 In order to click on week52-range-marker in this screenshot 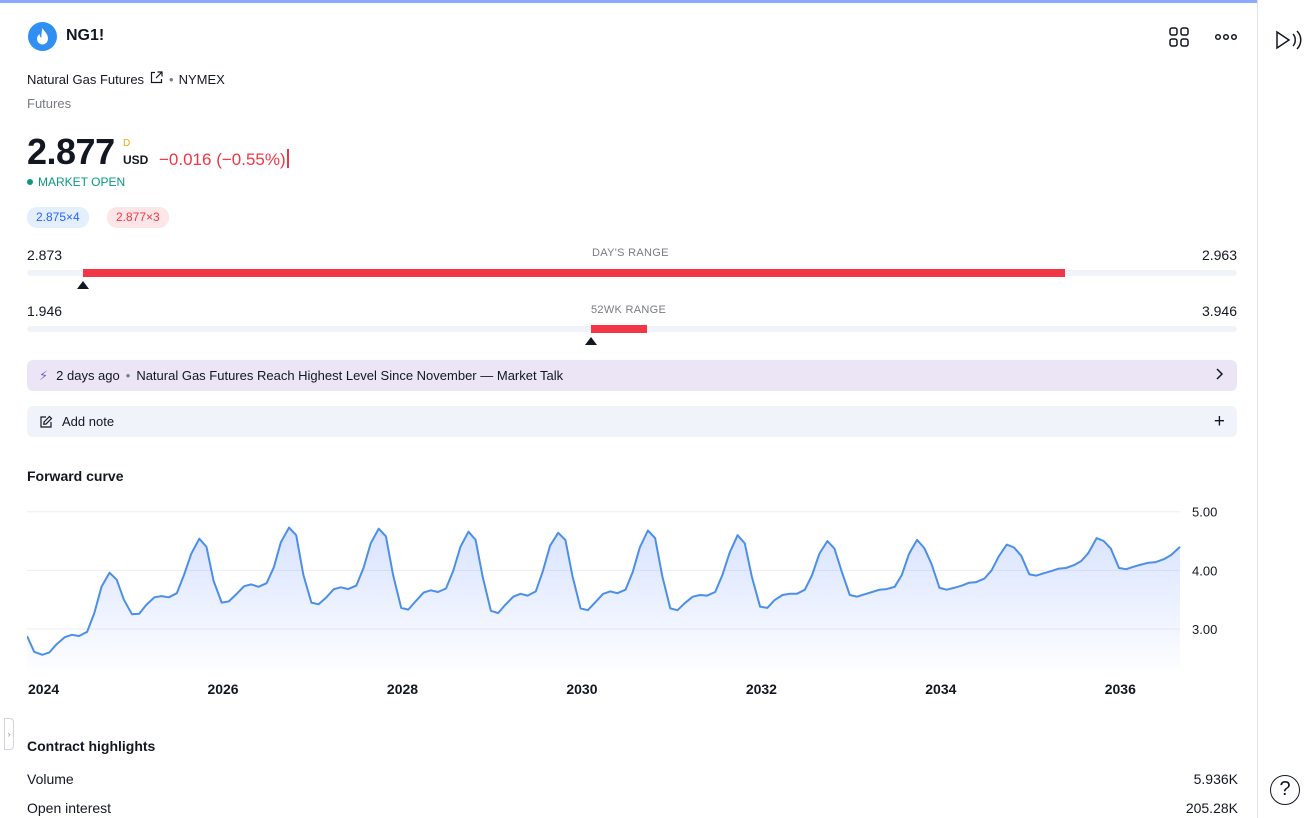, I will do `click(590, 341)`.